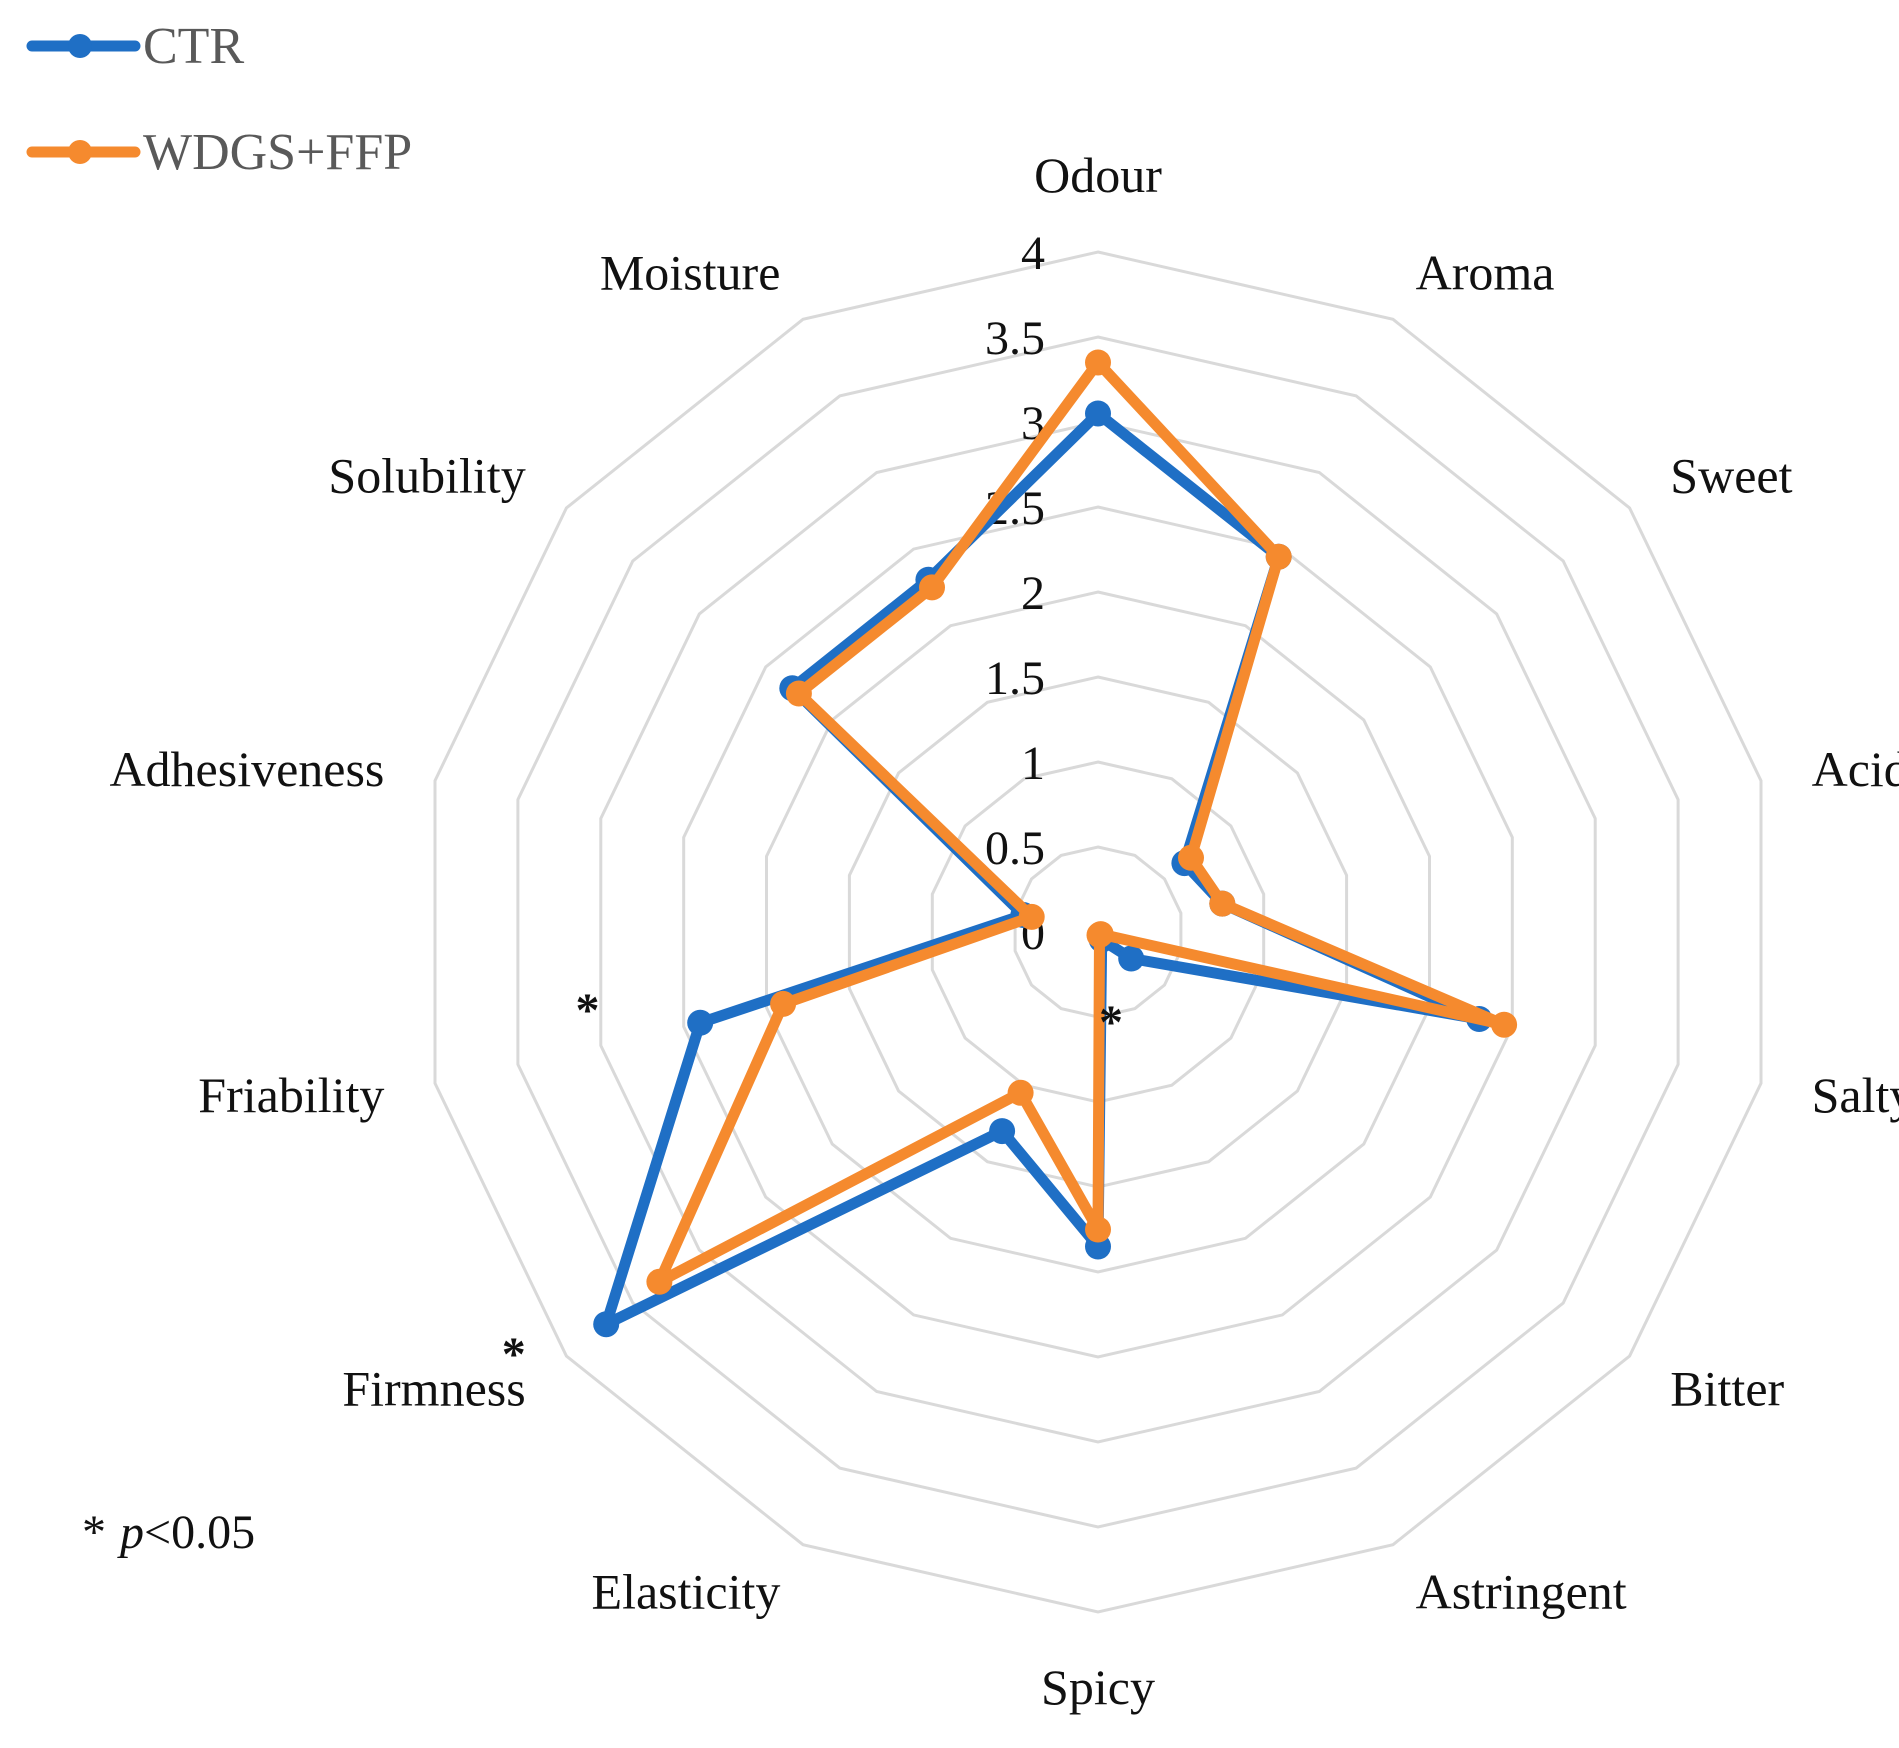 The image size is (1899, 1748). What do you see at coordinates (277, 152) in the screenshot?
I see `legend-label-wdgs-ffp: WDGS+FFP` at bounding box center [277, 152].